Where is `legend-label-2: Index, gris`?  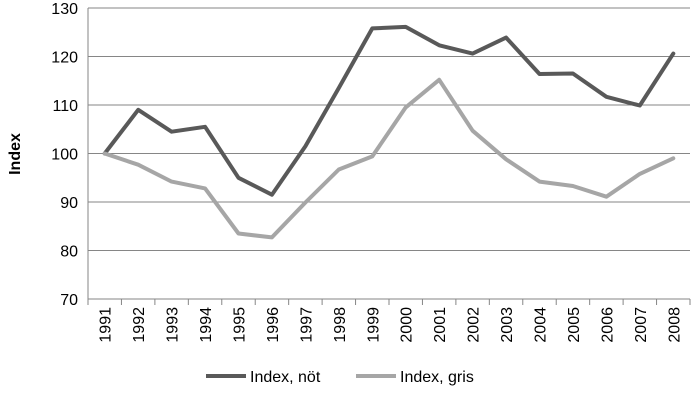
legend-label-2: Index, gris is located at coordinates (437, 377).